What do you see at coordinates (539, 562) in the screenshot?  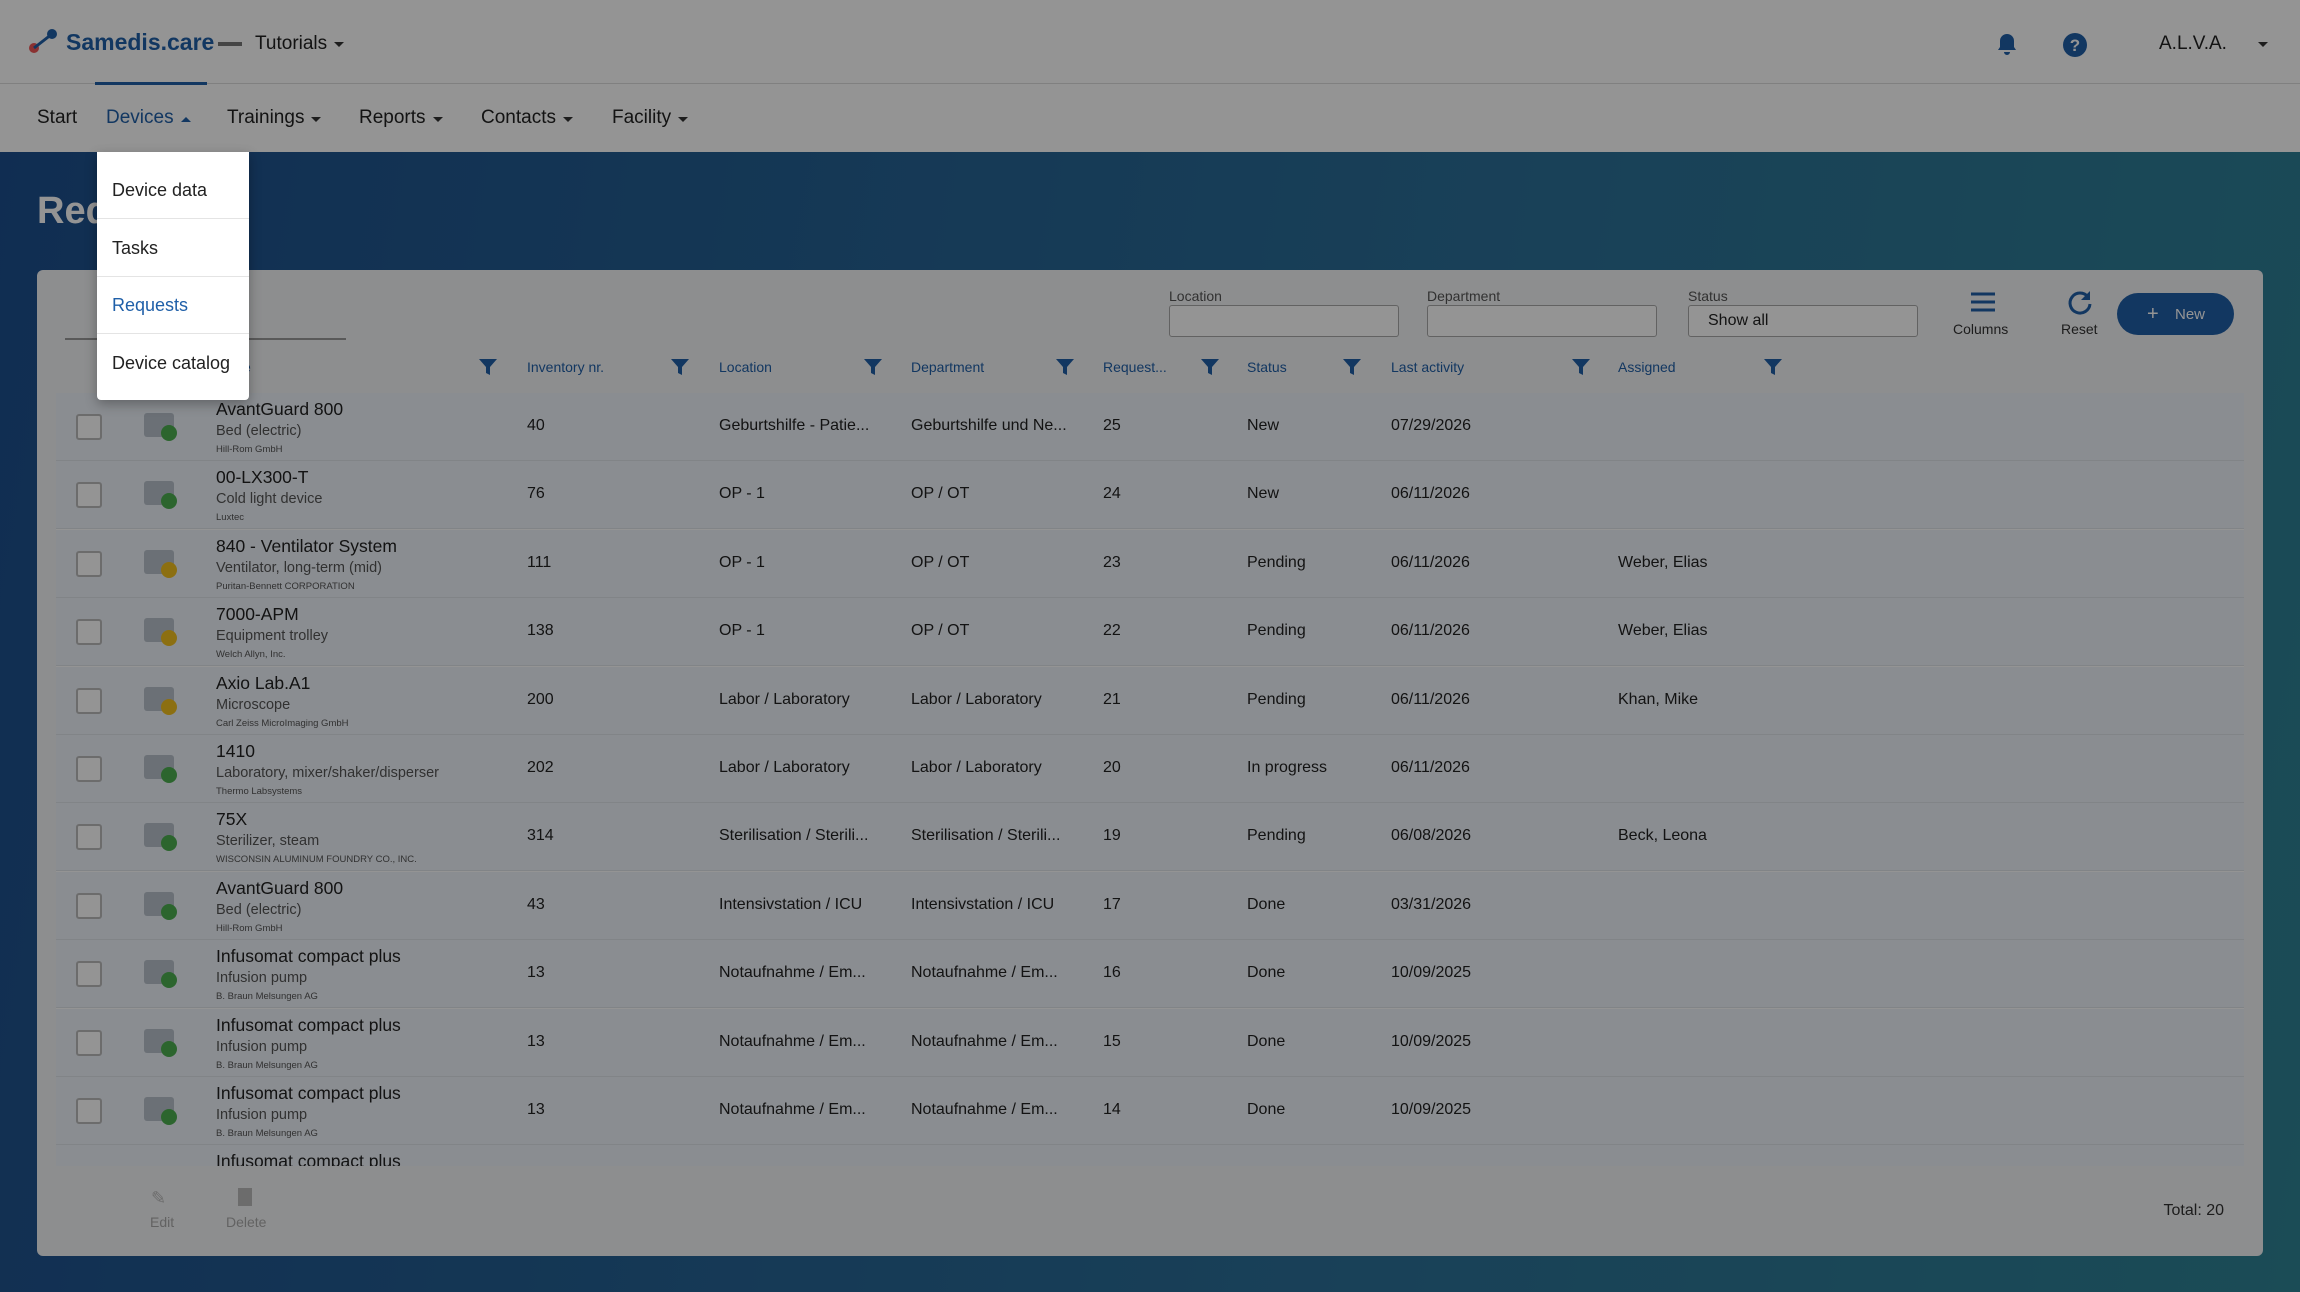 I see `cell-inv: 111` at bounding box center [539, 562].